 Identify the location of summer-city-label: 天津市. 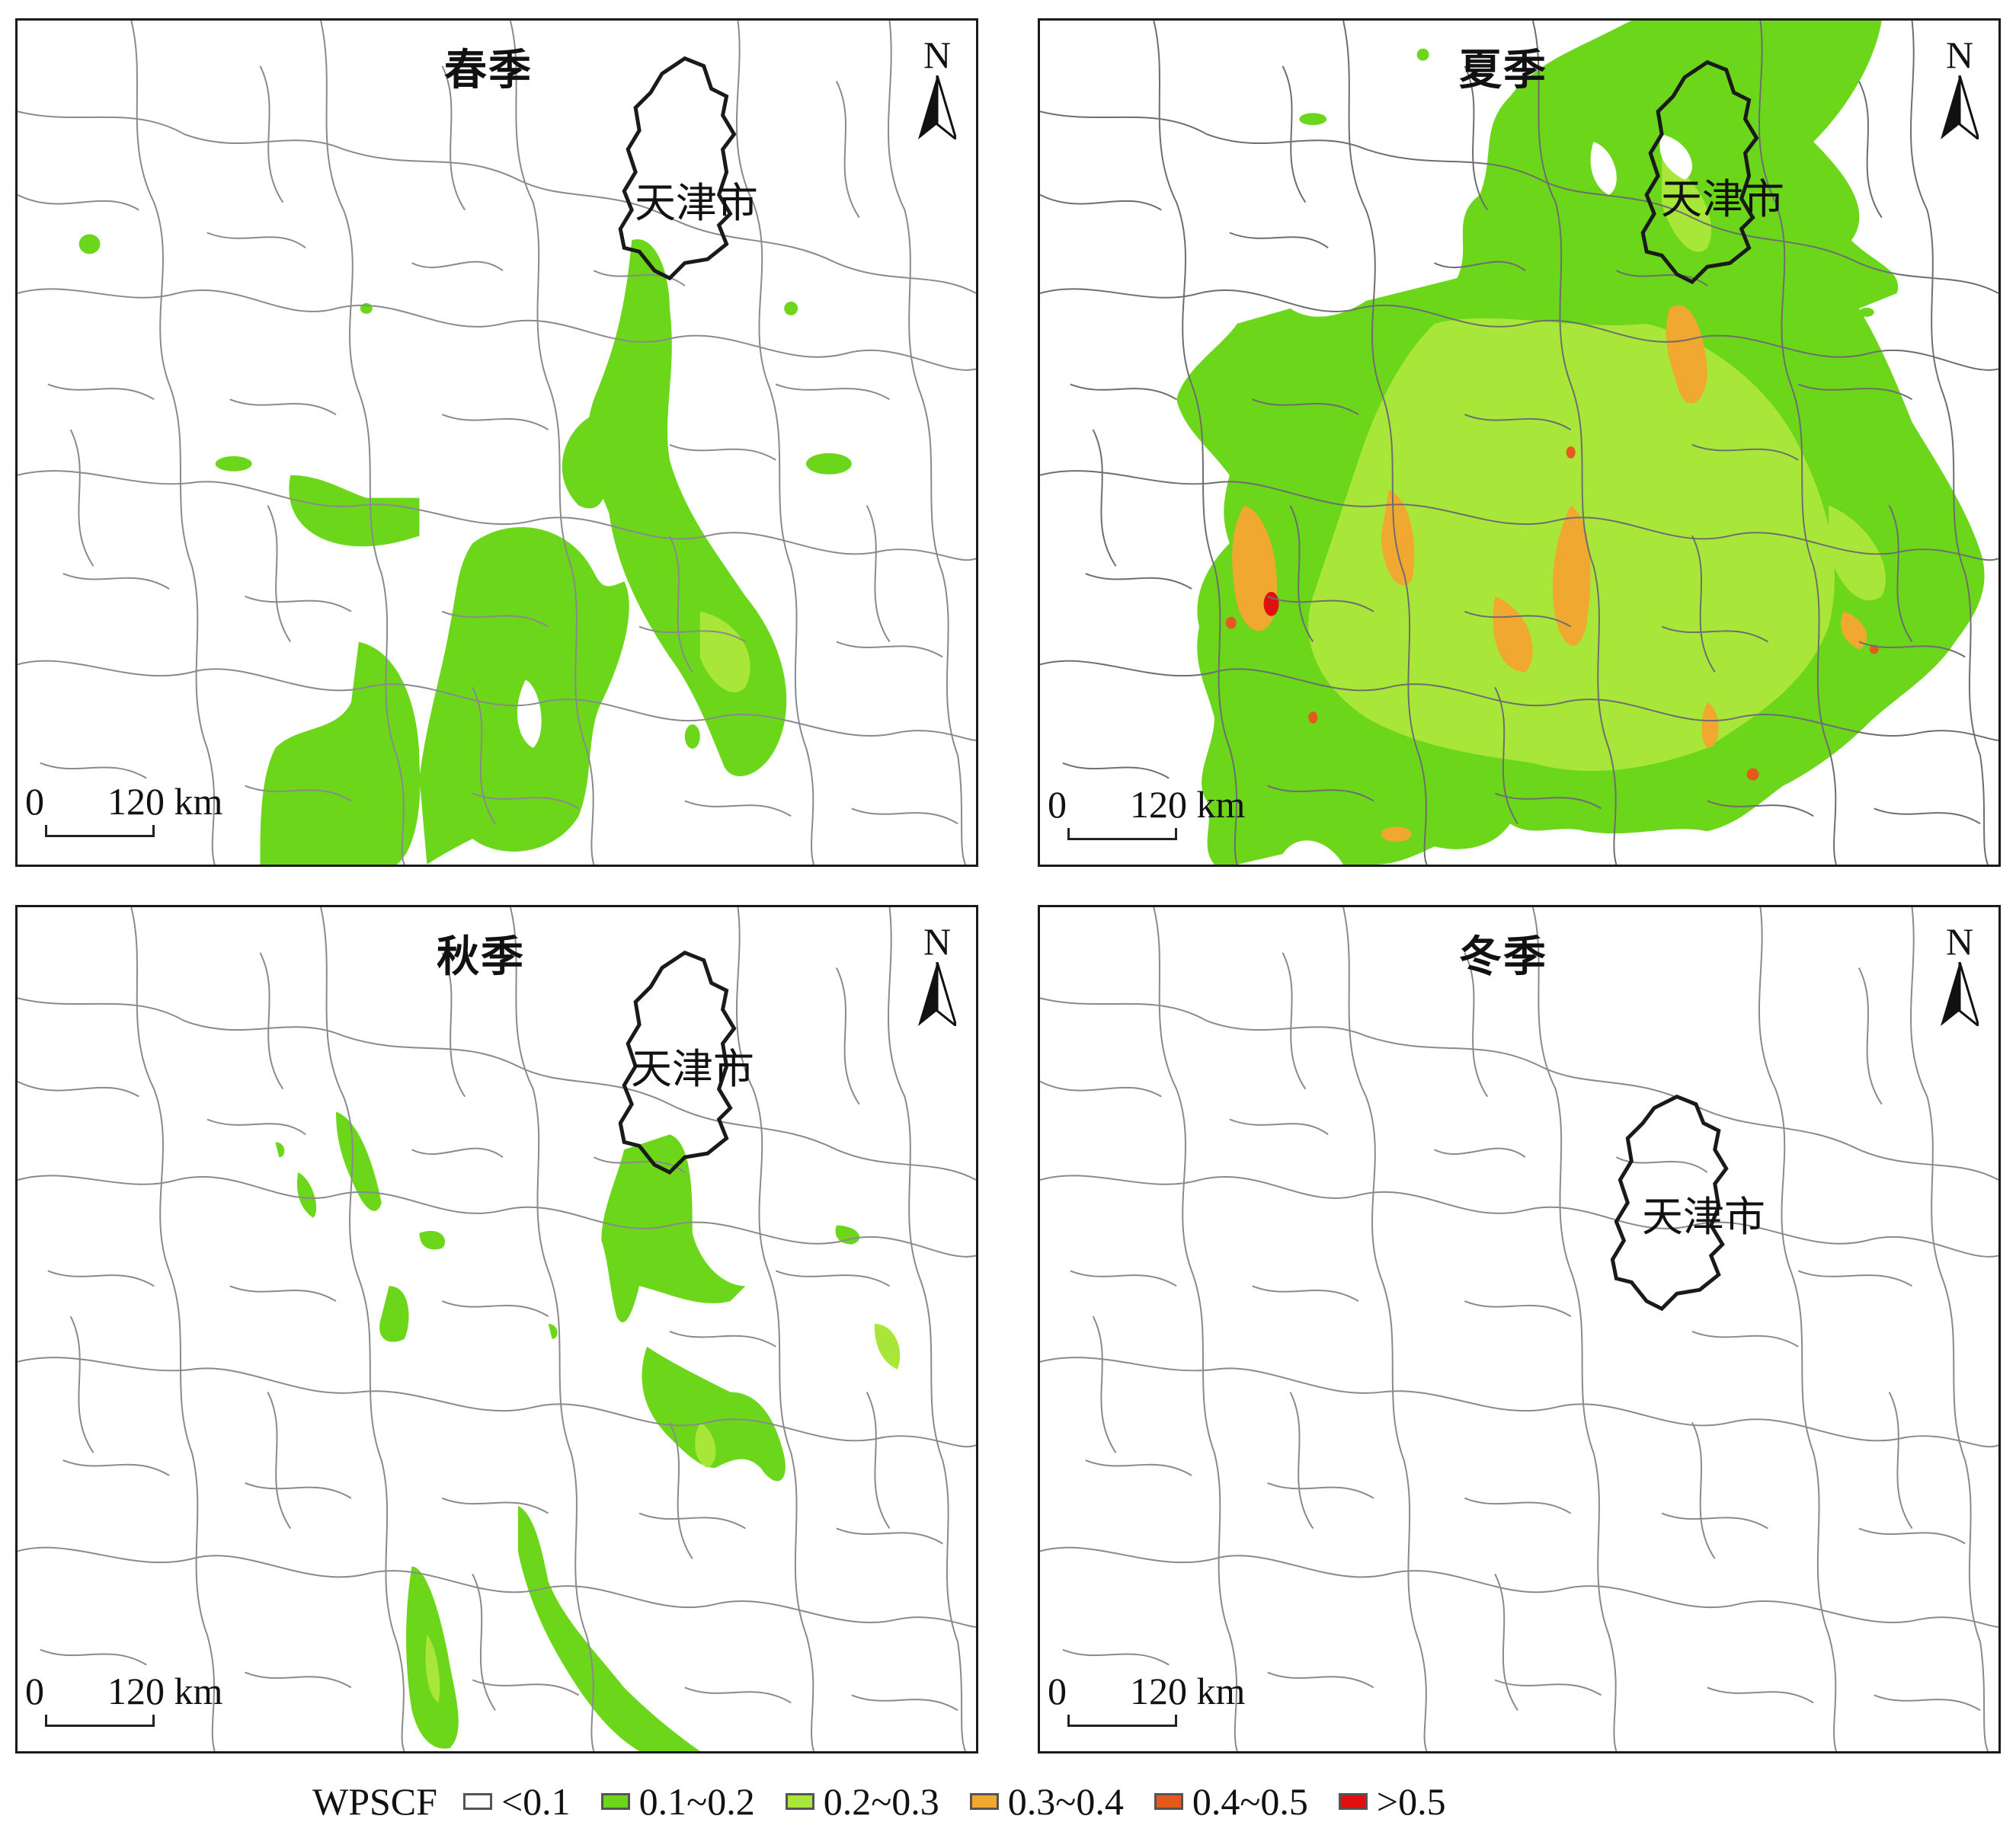
(1722, 199).